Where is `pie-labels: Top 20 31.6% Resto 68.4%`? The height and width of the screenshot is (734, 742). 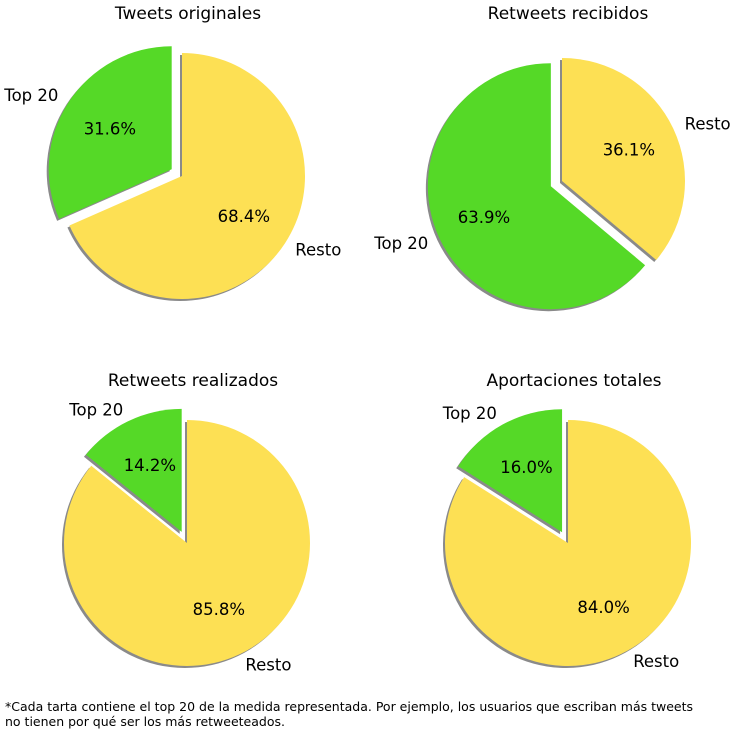
pie-labels: Top 20 31.6% Resto 68.4% is located at coordinates (172, 172).